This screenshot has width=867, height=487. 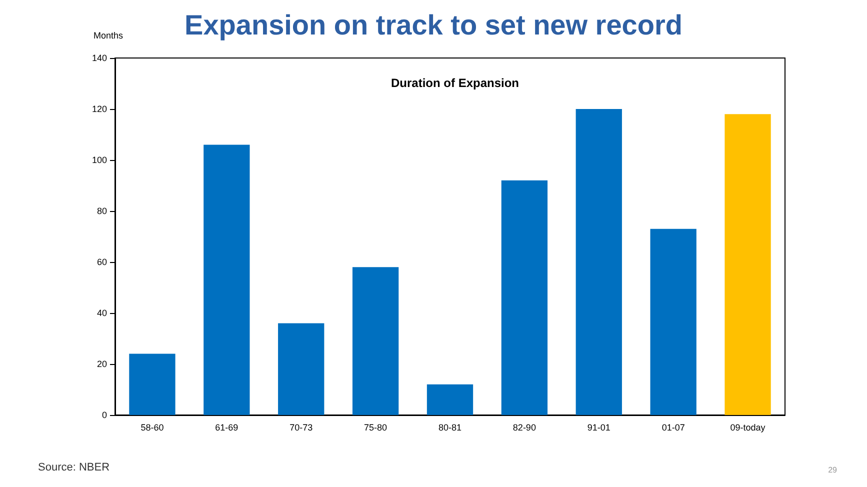 What do you see at coordinates (376, 427) in the screenshot?
I see `x-tick-label: 75-80` at bounding box center [376, 427].